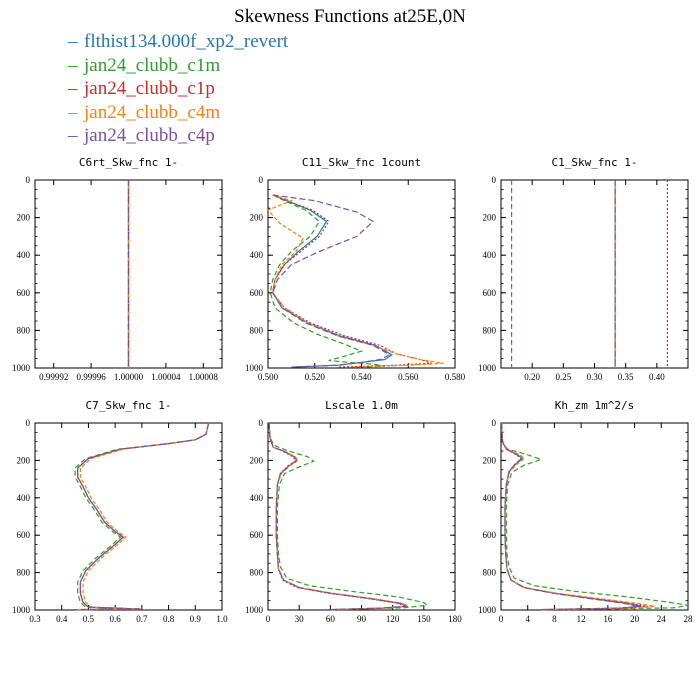  I want to click on x-tick-label: 24, so click(662, 619).